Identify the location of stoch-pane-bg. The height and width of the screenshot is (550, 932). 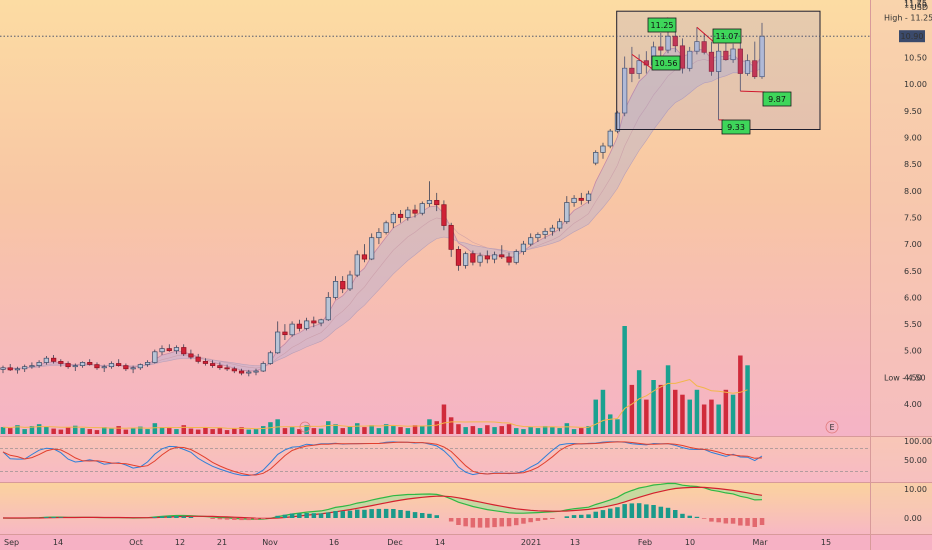
(466, 459).